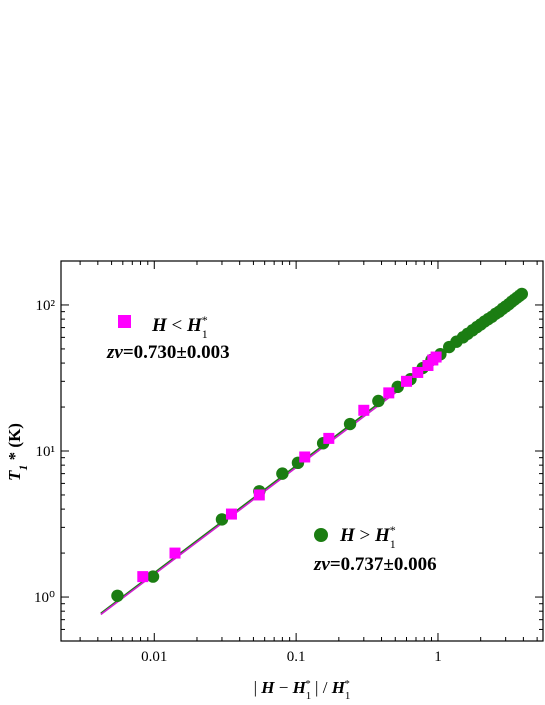 The image size is (545, 705). Describe the element at coordinates (46, 306) in the screenshot. I see `y-tick-label: 10²` at that location.